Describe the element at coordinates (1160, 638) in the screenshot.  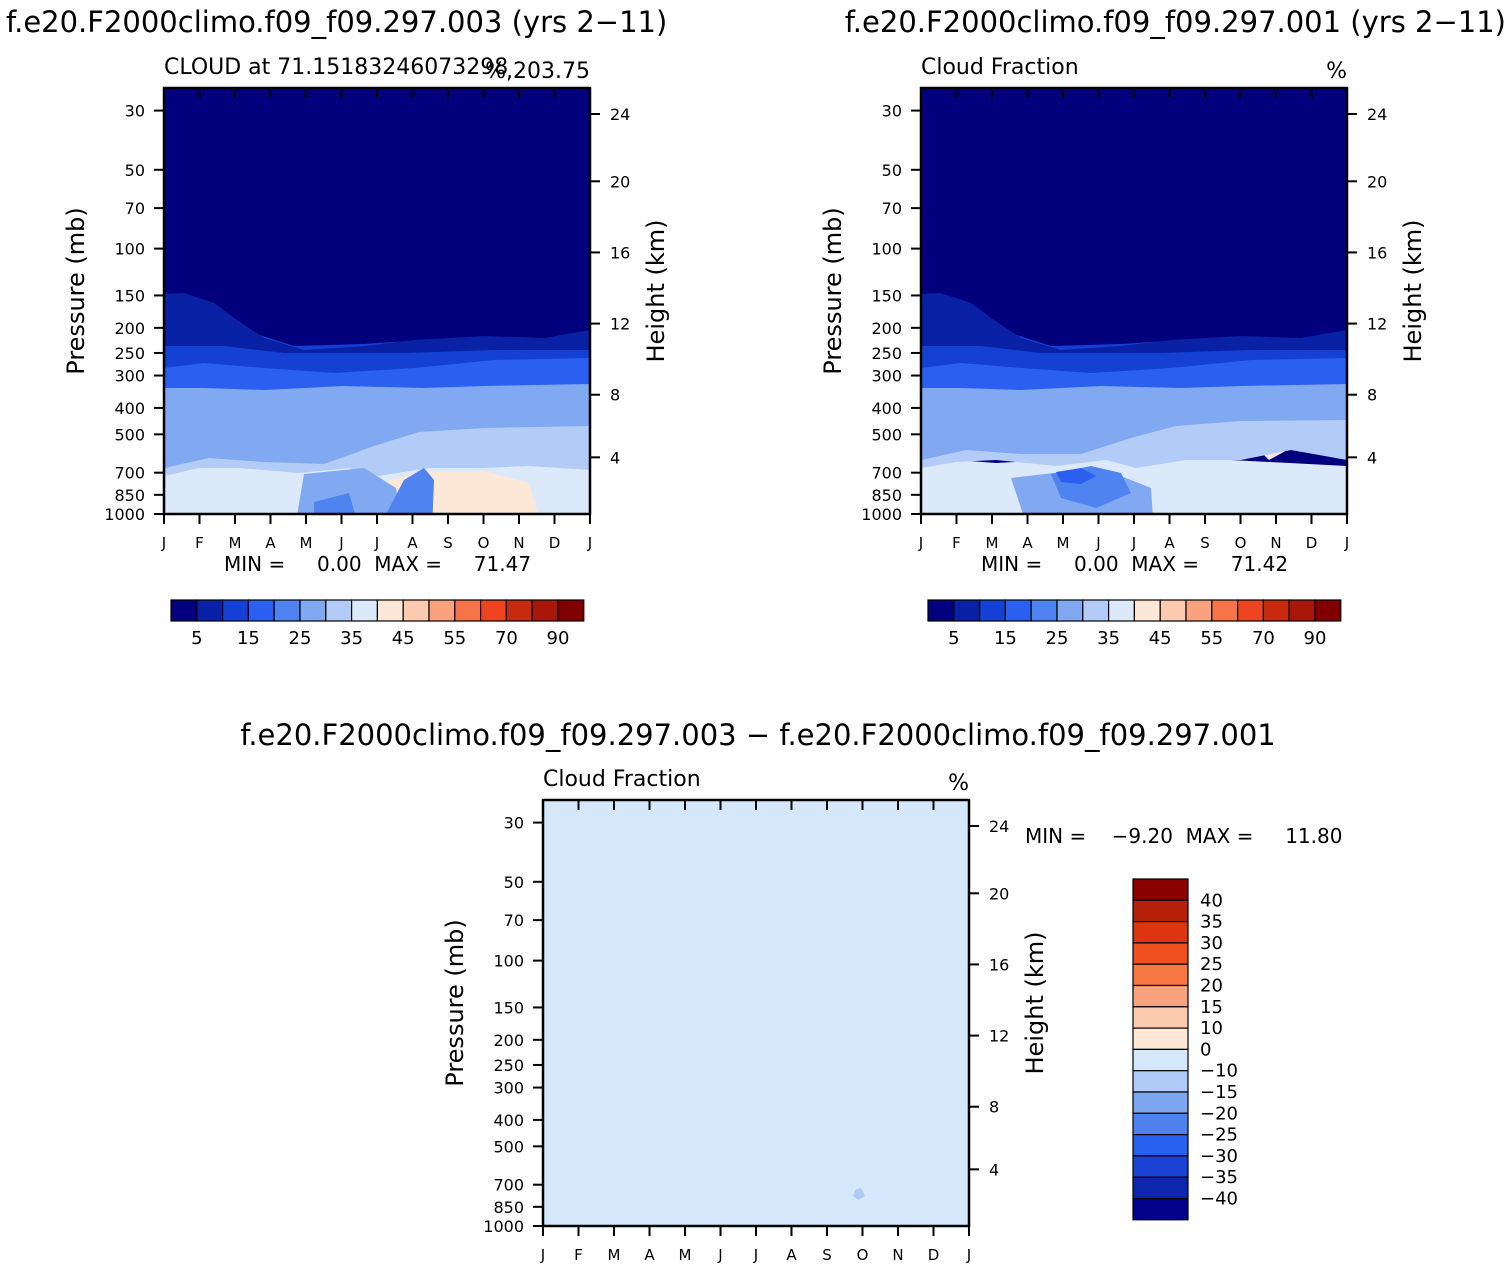
I see `colorbar-label: 45` at that location.